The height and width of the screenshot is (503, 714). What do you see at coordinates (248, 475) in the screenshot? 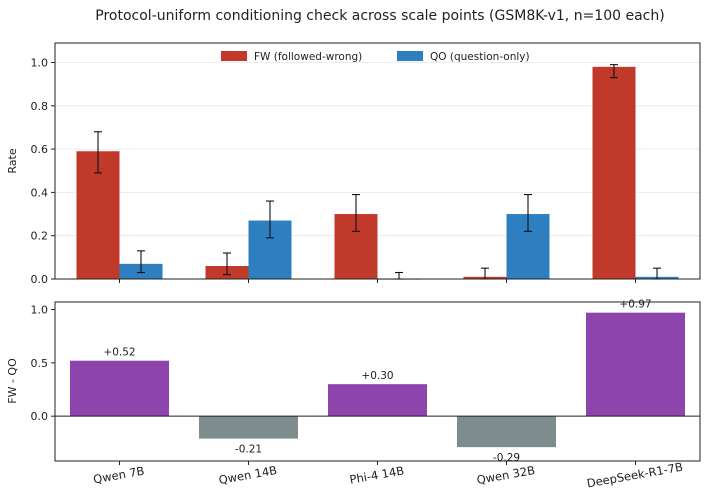
I see `x-category-label: Qwen 14B` at bounding box center [248, 475].